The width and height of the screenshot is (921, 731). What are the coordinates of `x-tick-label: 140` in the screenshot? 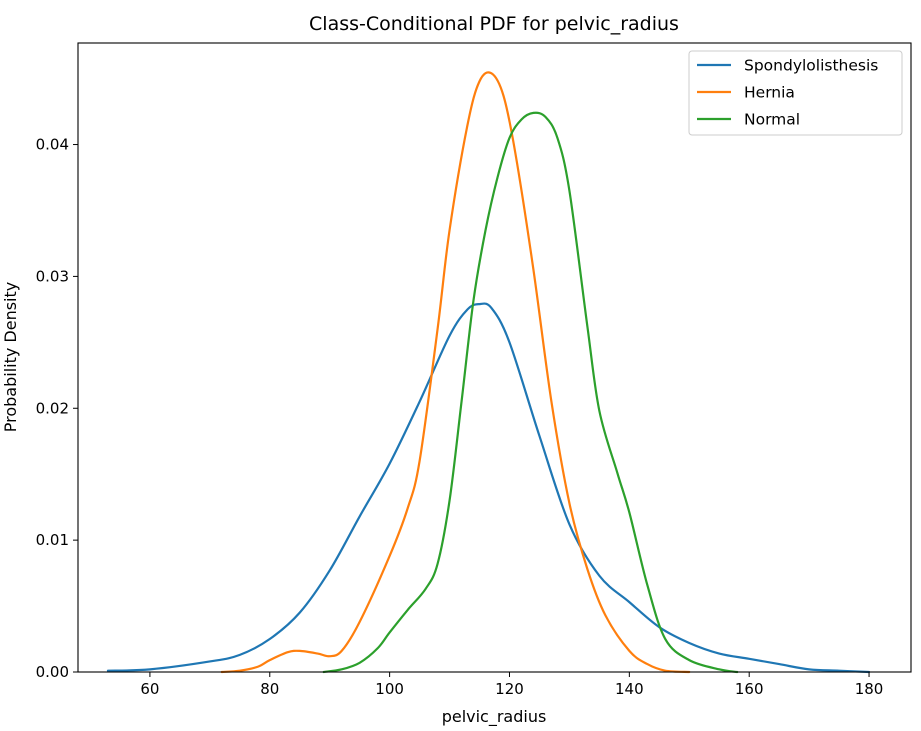 It's located at (629, 689).